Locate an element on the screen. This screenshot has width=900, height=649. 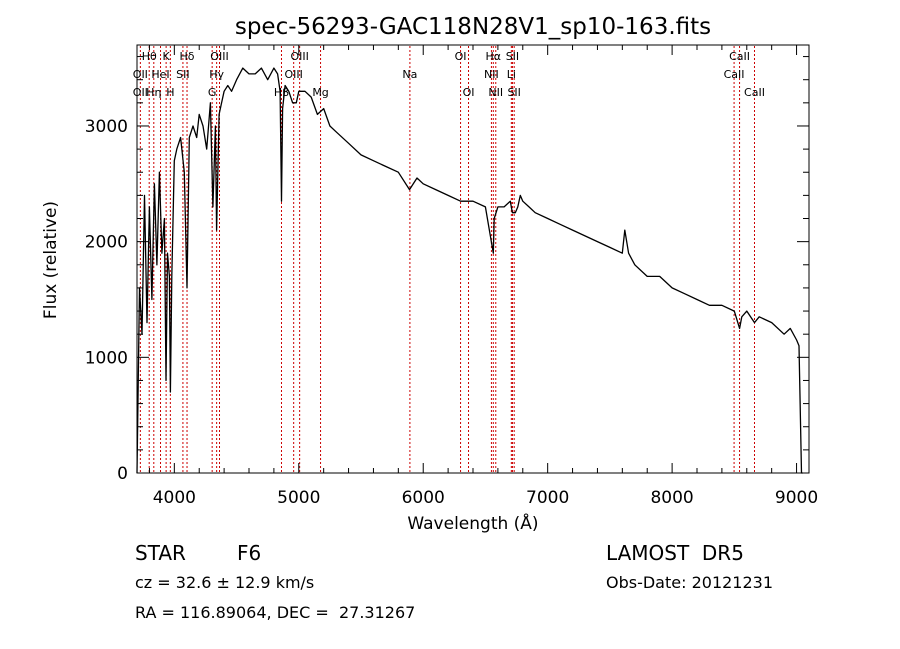
y-tick-label-2000: 2000 is located at coordinates (106, 243).